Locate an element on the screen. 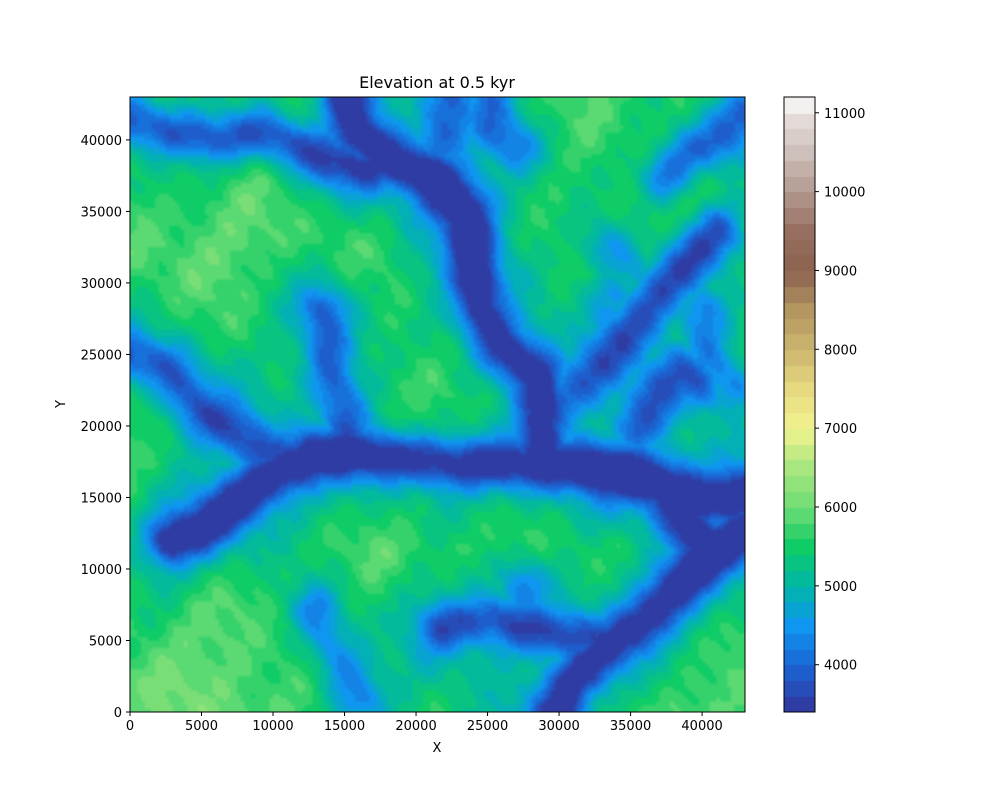 The height and width of the screenshot is (800, 1000). y-axis: 0 5000 10000 15000 20000 25000 30000 35000 40000 is located at coordinates (105, 427).